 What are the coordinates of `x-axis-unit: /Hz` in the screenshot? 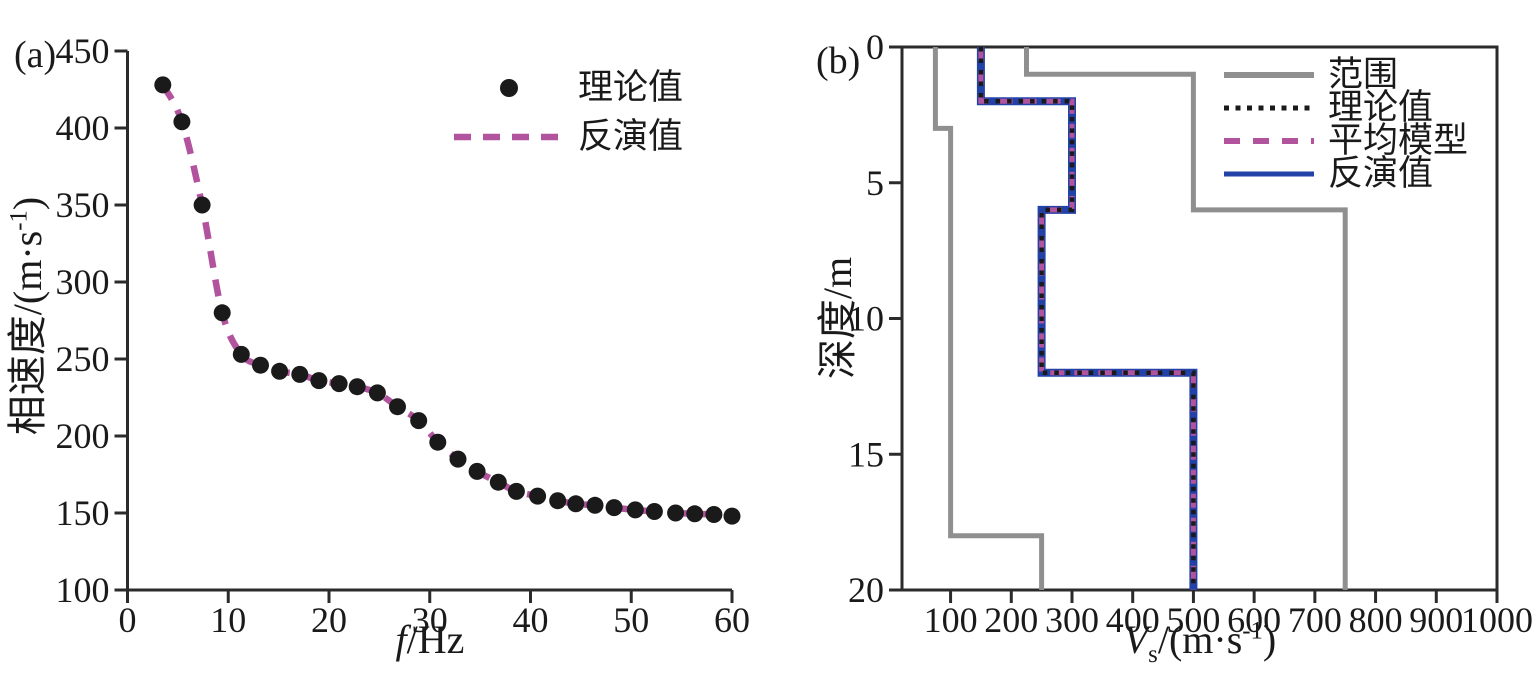 It's located at (435, 639).